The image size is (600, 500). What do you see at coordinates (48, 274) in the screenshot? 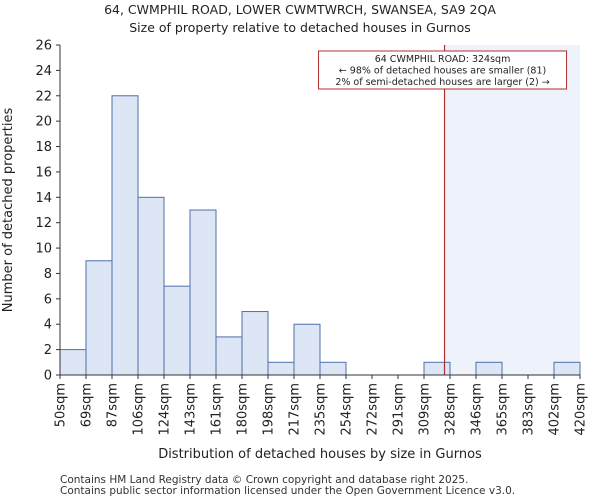
I see `y-tick-label: 8` at bounding box center [48, 274].